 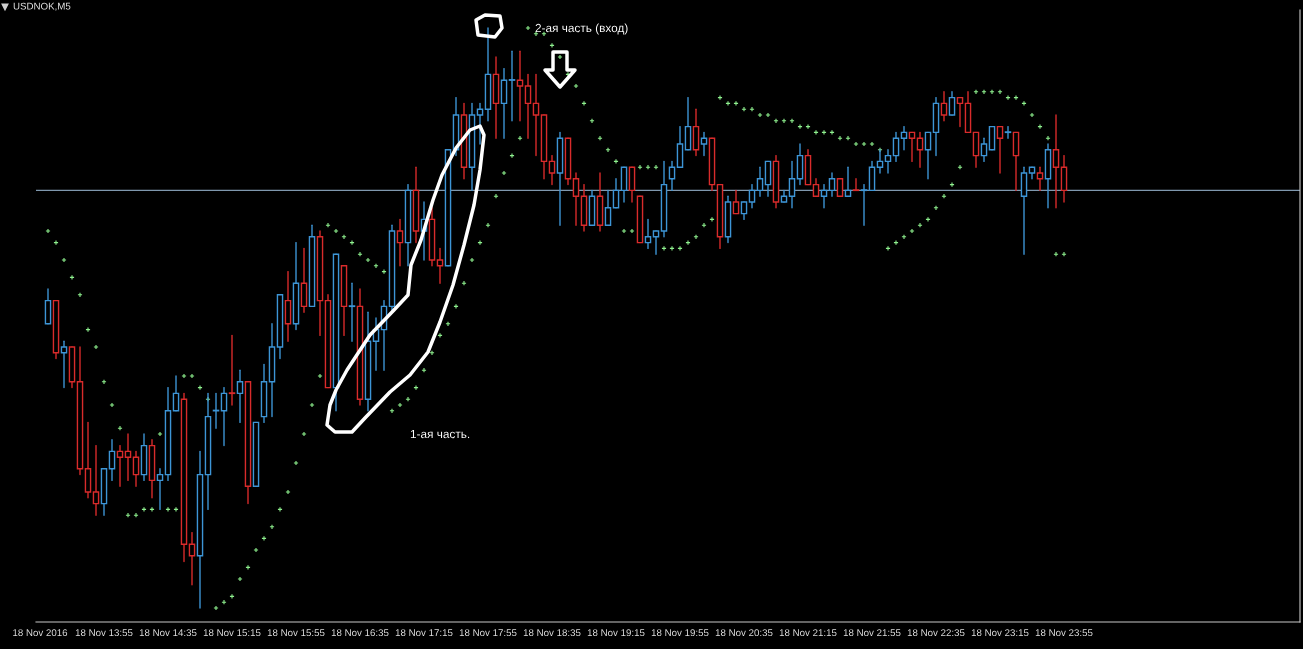 I want to click on x-tick-label: 18 Nov 14:35, so click(x=168, y=633).